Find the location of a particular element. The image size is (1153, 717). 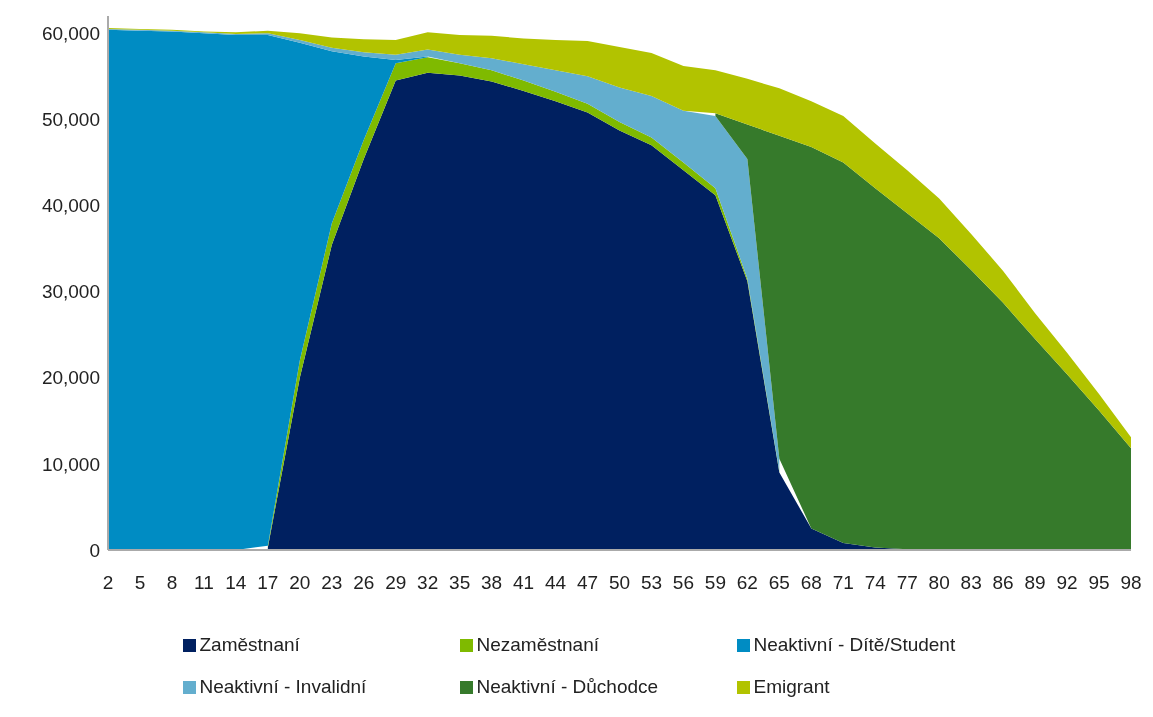

x-tick-label: 17 is located at coordinates (268, 583).